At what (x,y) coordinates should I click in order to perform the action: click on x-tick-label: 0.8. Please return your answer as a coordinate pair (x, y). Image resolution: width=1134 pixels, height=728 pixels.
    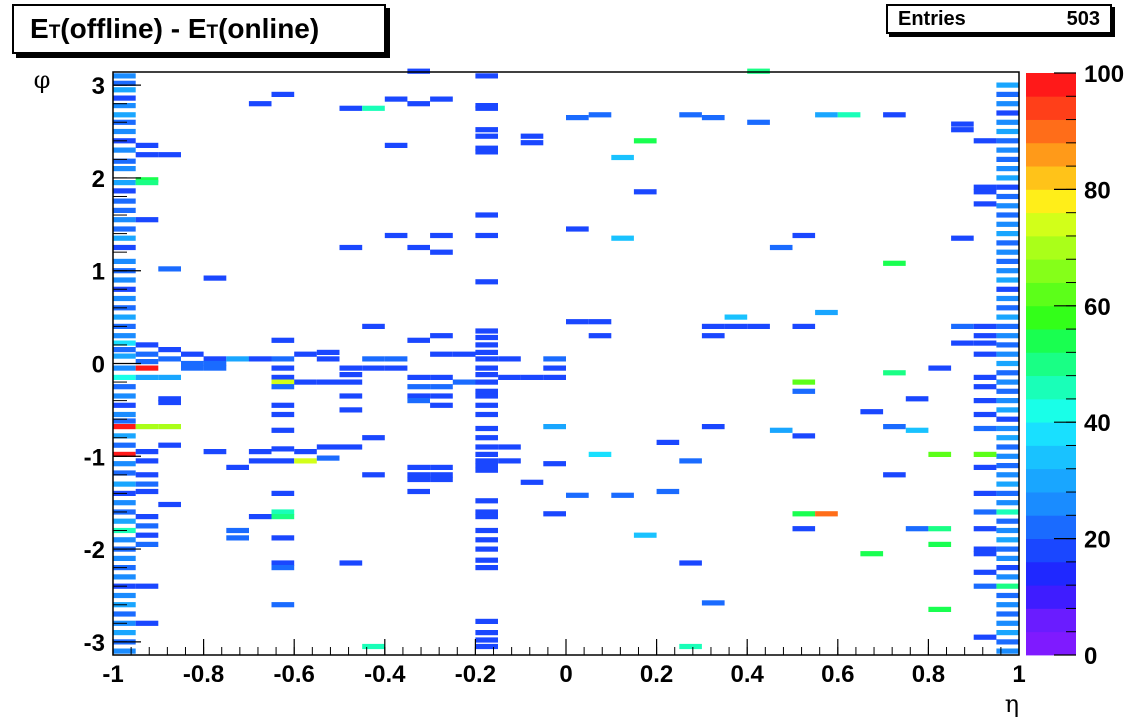
    Looking at the image, I should click on (928, 674).